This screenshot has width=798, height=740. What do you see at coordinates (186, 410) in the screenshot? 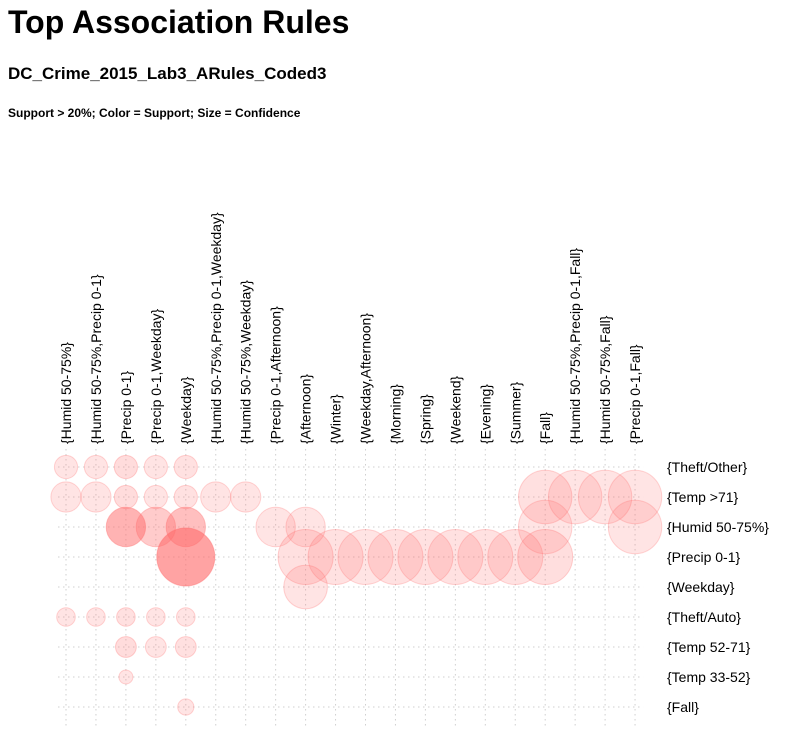
I see `x-tick-label: {Weekday}` at bounding box center [186, 410].